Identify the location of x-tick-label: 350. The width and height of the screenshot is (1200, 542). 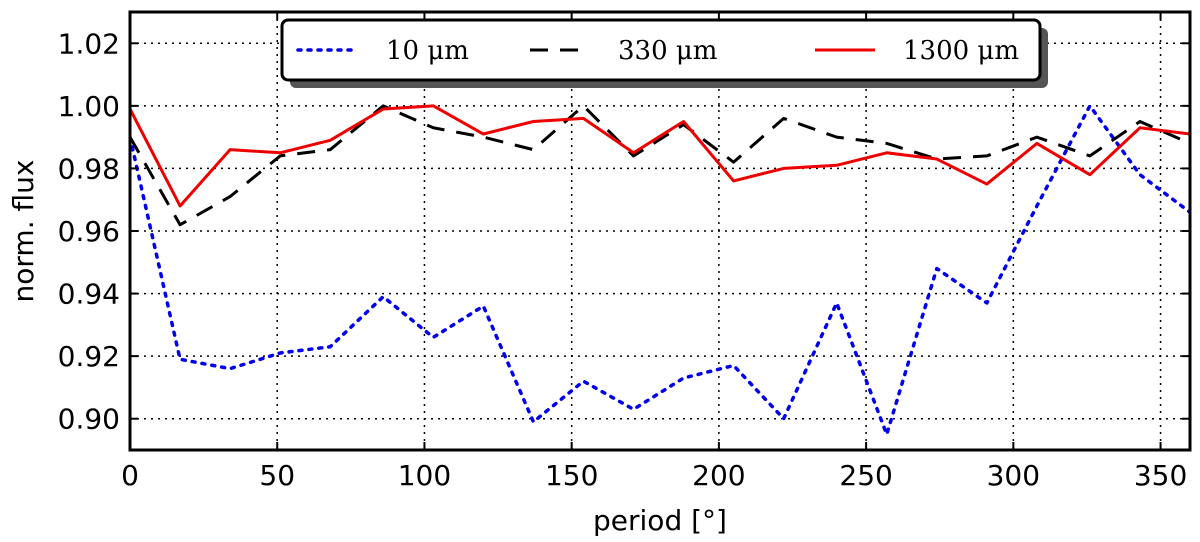
(1160, 475).